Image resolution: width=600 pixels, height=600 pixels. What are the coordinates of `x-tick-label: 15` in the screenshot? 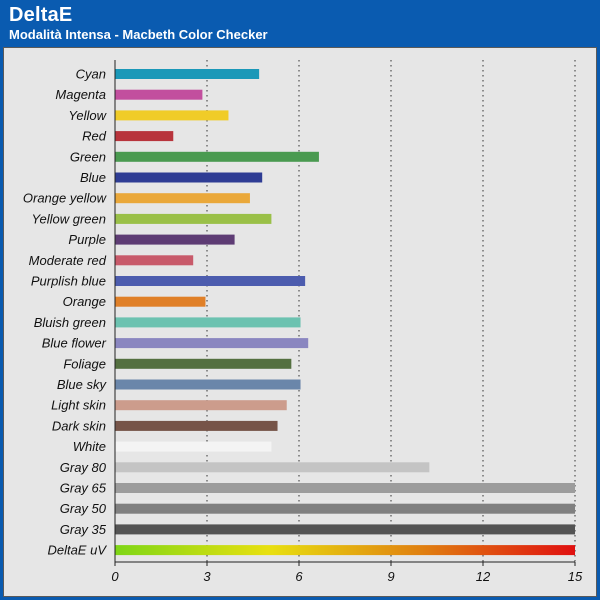 It's located at (575, 576).